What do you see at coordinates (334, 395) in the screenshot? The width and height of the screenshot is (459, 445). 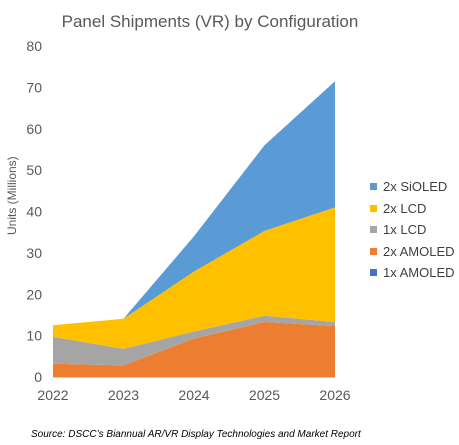 I see `x-tick-label: 2026` at bounding box center [334, 395].